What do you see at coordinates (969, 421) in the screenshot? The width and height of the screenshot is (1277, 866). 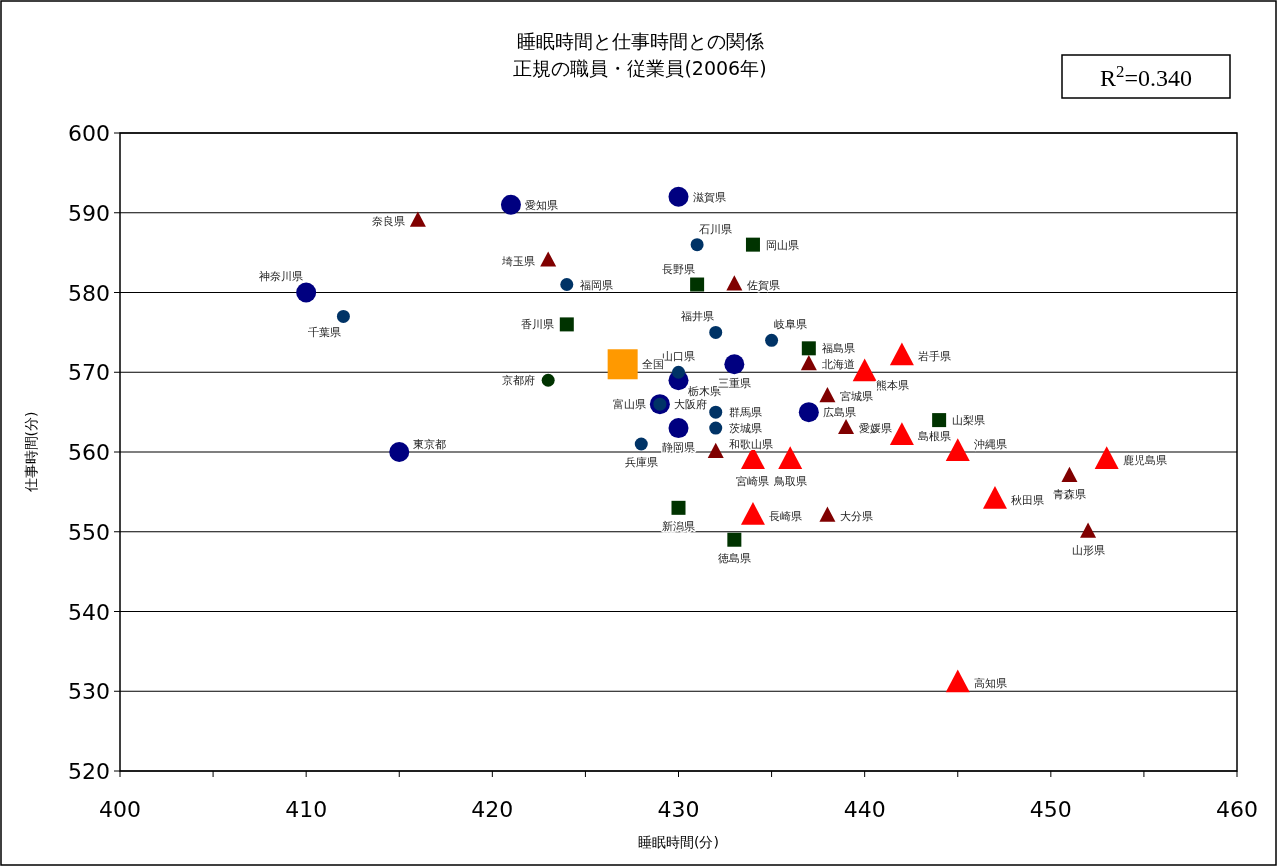 I see `annotation: 山梨県` at bounding box center [969, 421].